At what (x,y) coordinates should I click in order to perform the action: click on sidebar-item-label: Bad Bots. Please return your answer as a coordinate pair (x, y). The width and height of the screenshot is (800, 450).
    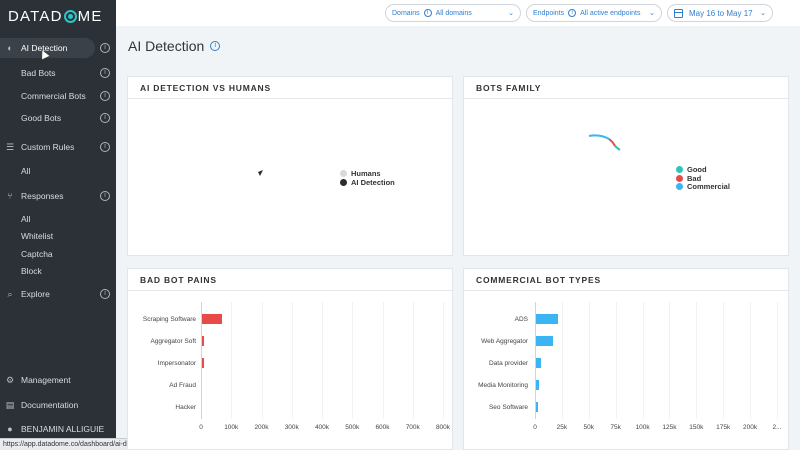
    Looking at the image, I should click on (38, 73).